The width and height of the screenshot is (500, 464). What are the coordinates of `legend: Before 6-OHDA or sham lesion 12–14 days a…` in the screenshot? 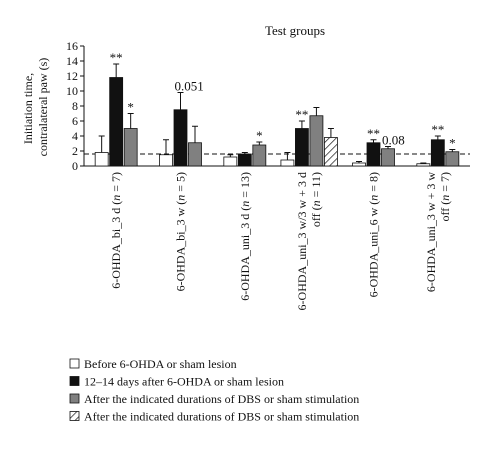 It's located at (214, 390).